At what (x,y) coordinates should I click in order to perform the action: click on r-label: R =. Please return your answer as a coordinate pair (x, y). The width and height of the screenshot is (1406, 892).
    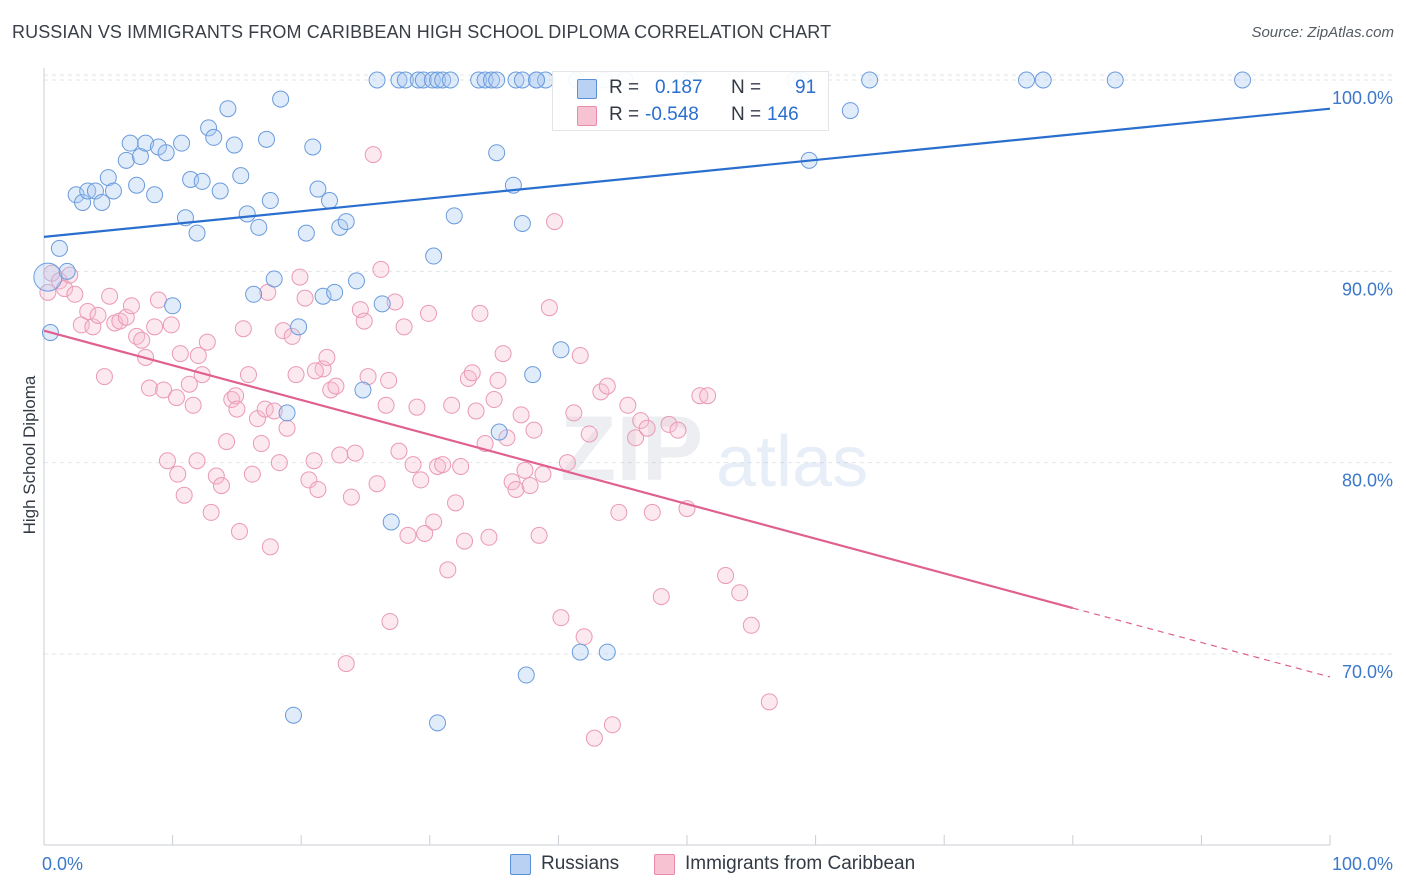
    Looking at the image, I should click on (624, 114).